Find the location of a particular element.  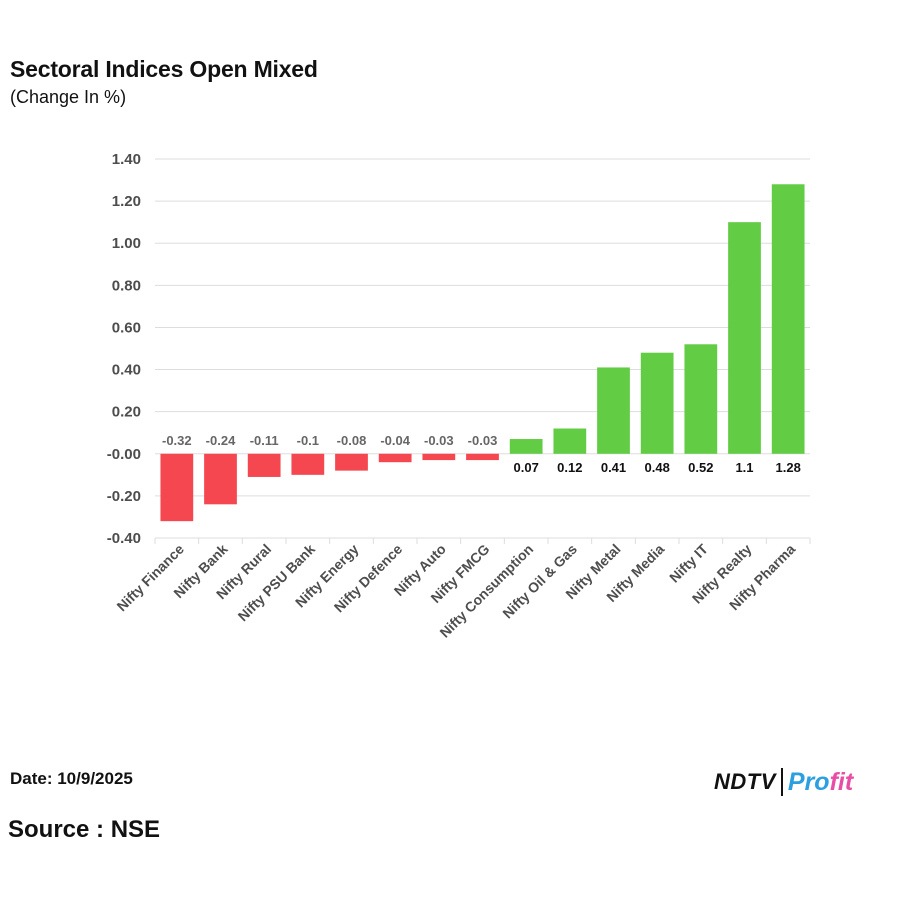

y-tick-label: 1.20 is located at coordinates (126, 201).